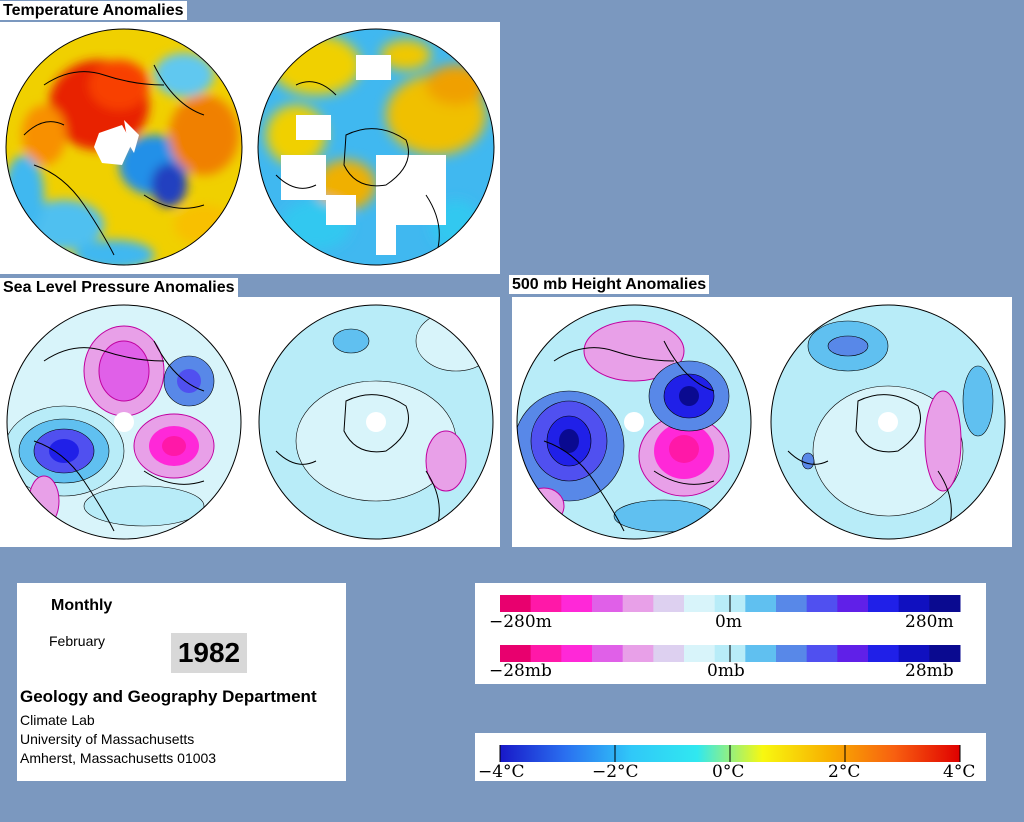 The image size is (1024, 822). I want to click on height-color-bar, so click(730, 603).